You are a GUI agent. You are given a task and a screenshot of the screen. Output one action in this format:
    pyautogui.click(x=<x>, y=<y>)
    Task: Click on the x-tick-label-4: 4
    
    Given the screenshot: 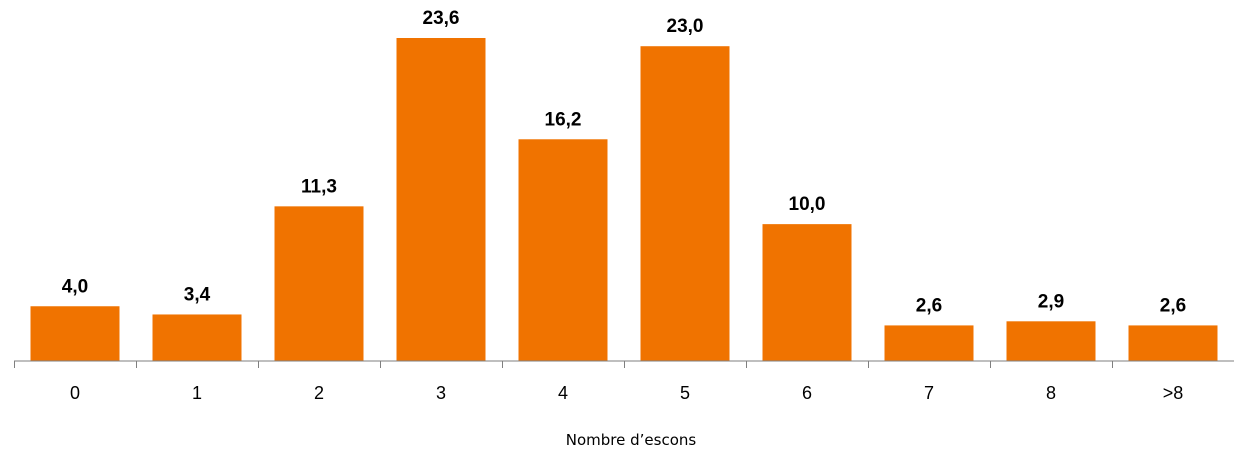 What is the action you would take?
    pyautogui.click(x=563, y=393)
    